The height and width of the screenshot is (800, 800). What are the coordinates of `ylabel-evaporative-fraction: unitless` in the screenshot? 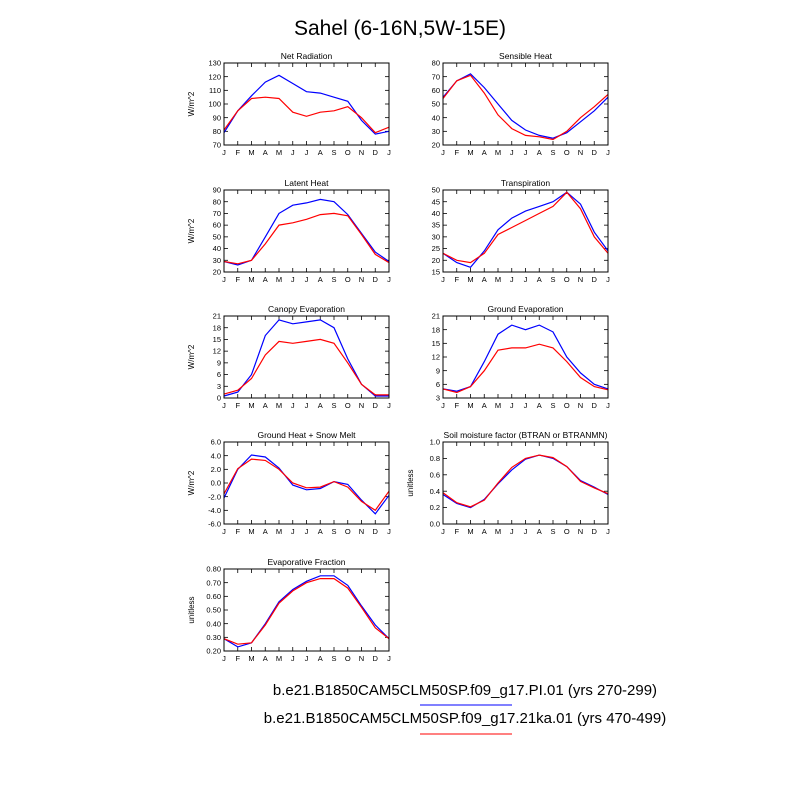 It's located at (191, 609).